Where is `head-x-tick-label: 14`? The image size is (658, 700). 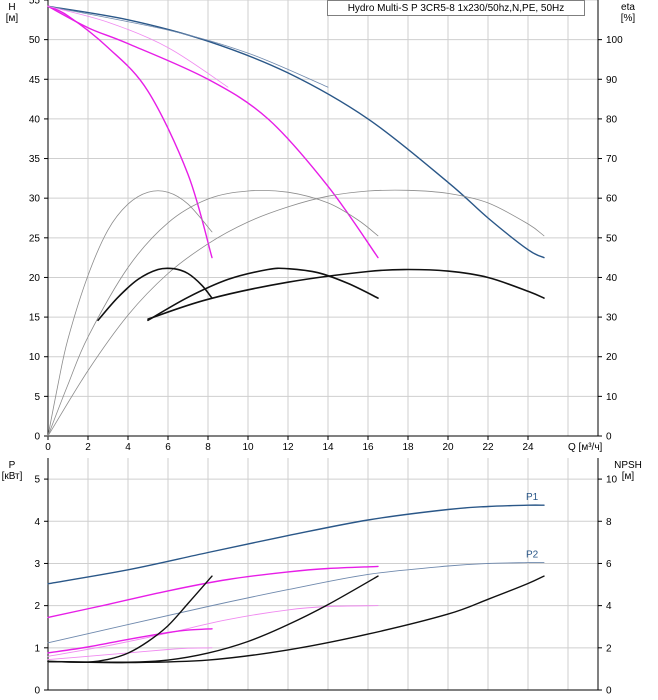 head-x-tick-label: 14 is located at coordinates (328, 447).